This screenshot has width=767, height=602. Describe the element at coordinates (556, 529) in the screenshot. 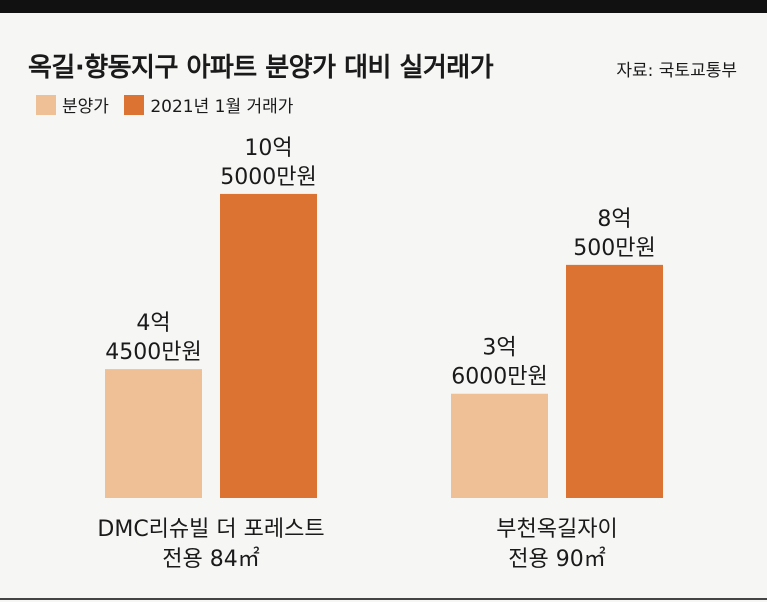

I see `category-label-2: 부천옥길자이` at that location.